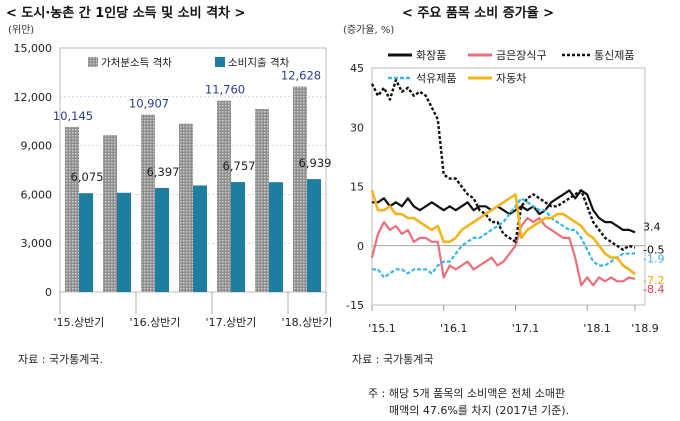 The width and height of the screenshot is (680, 421). I want to click on left-x-tick-label: '16.상반기, so click(155, 322).